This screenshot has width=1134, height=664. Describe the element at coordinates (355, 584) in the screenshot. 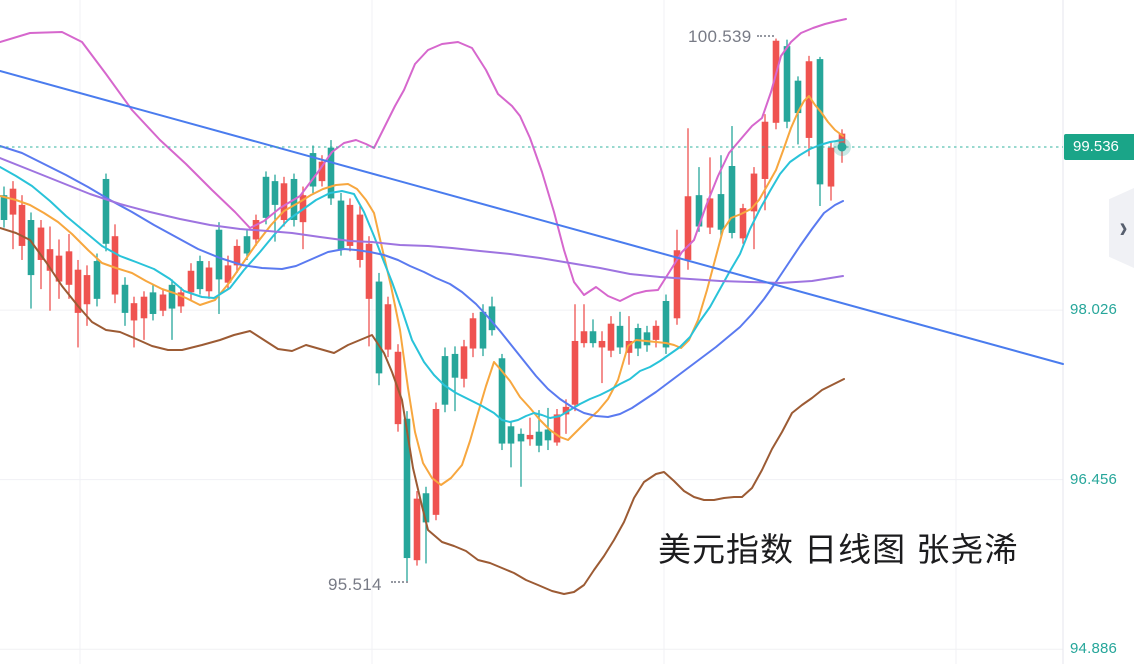

I see `low-price-label: 95.514` at that location.